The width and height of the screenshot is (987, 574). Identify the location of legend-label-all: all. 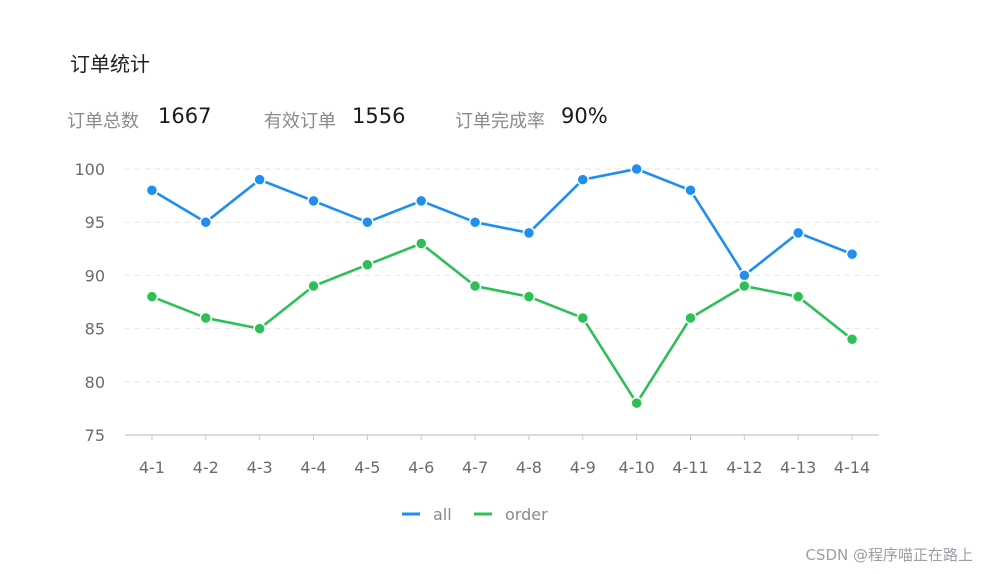
(442, 514).